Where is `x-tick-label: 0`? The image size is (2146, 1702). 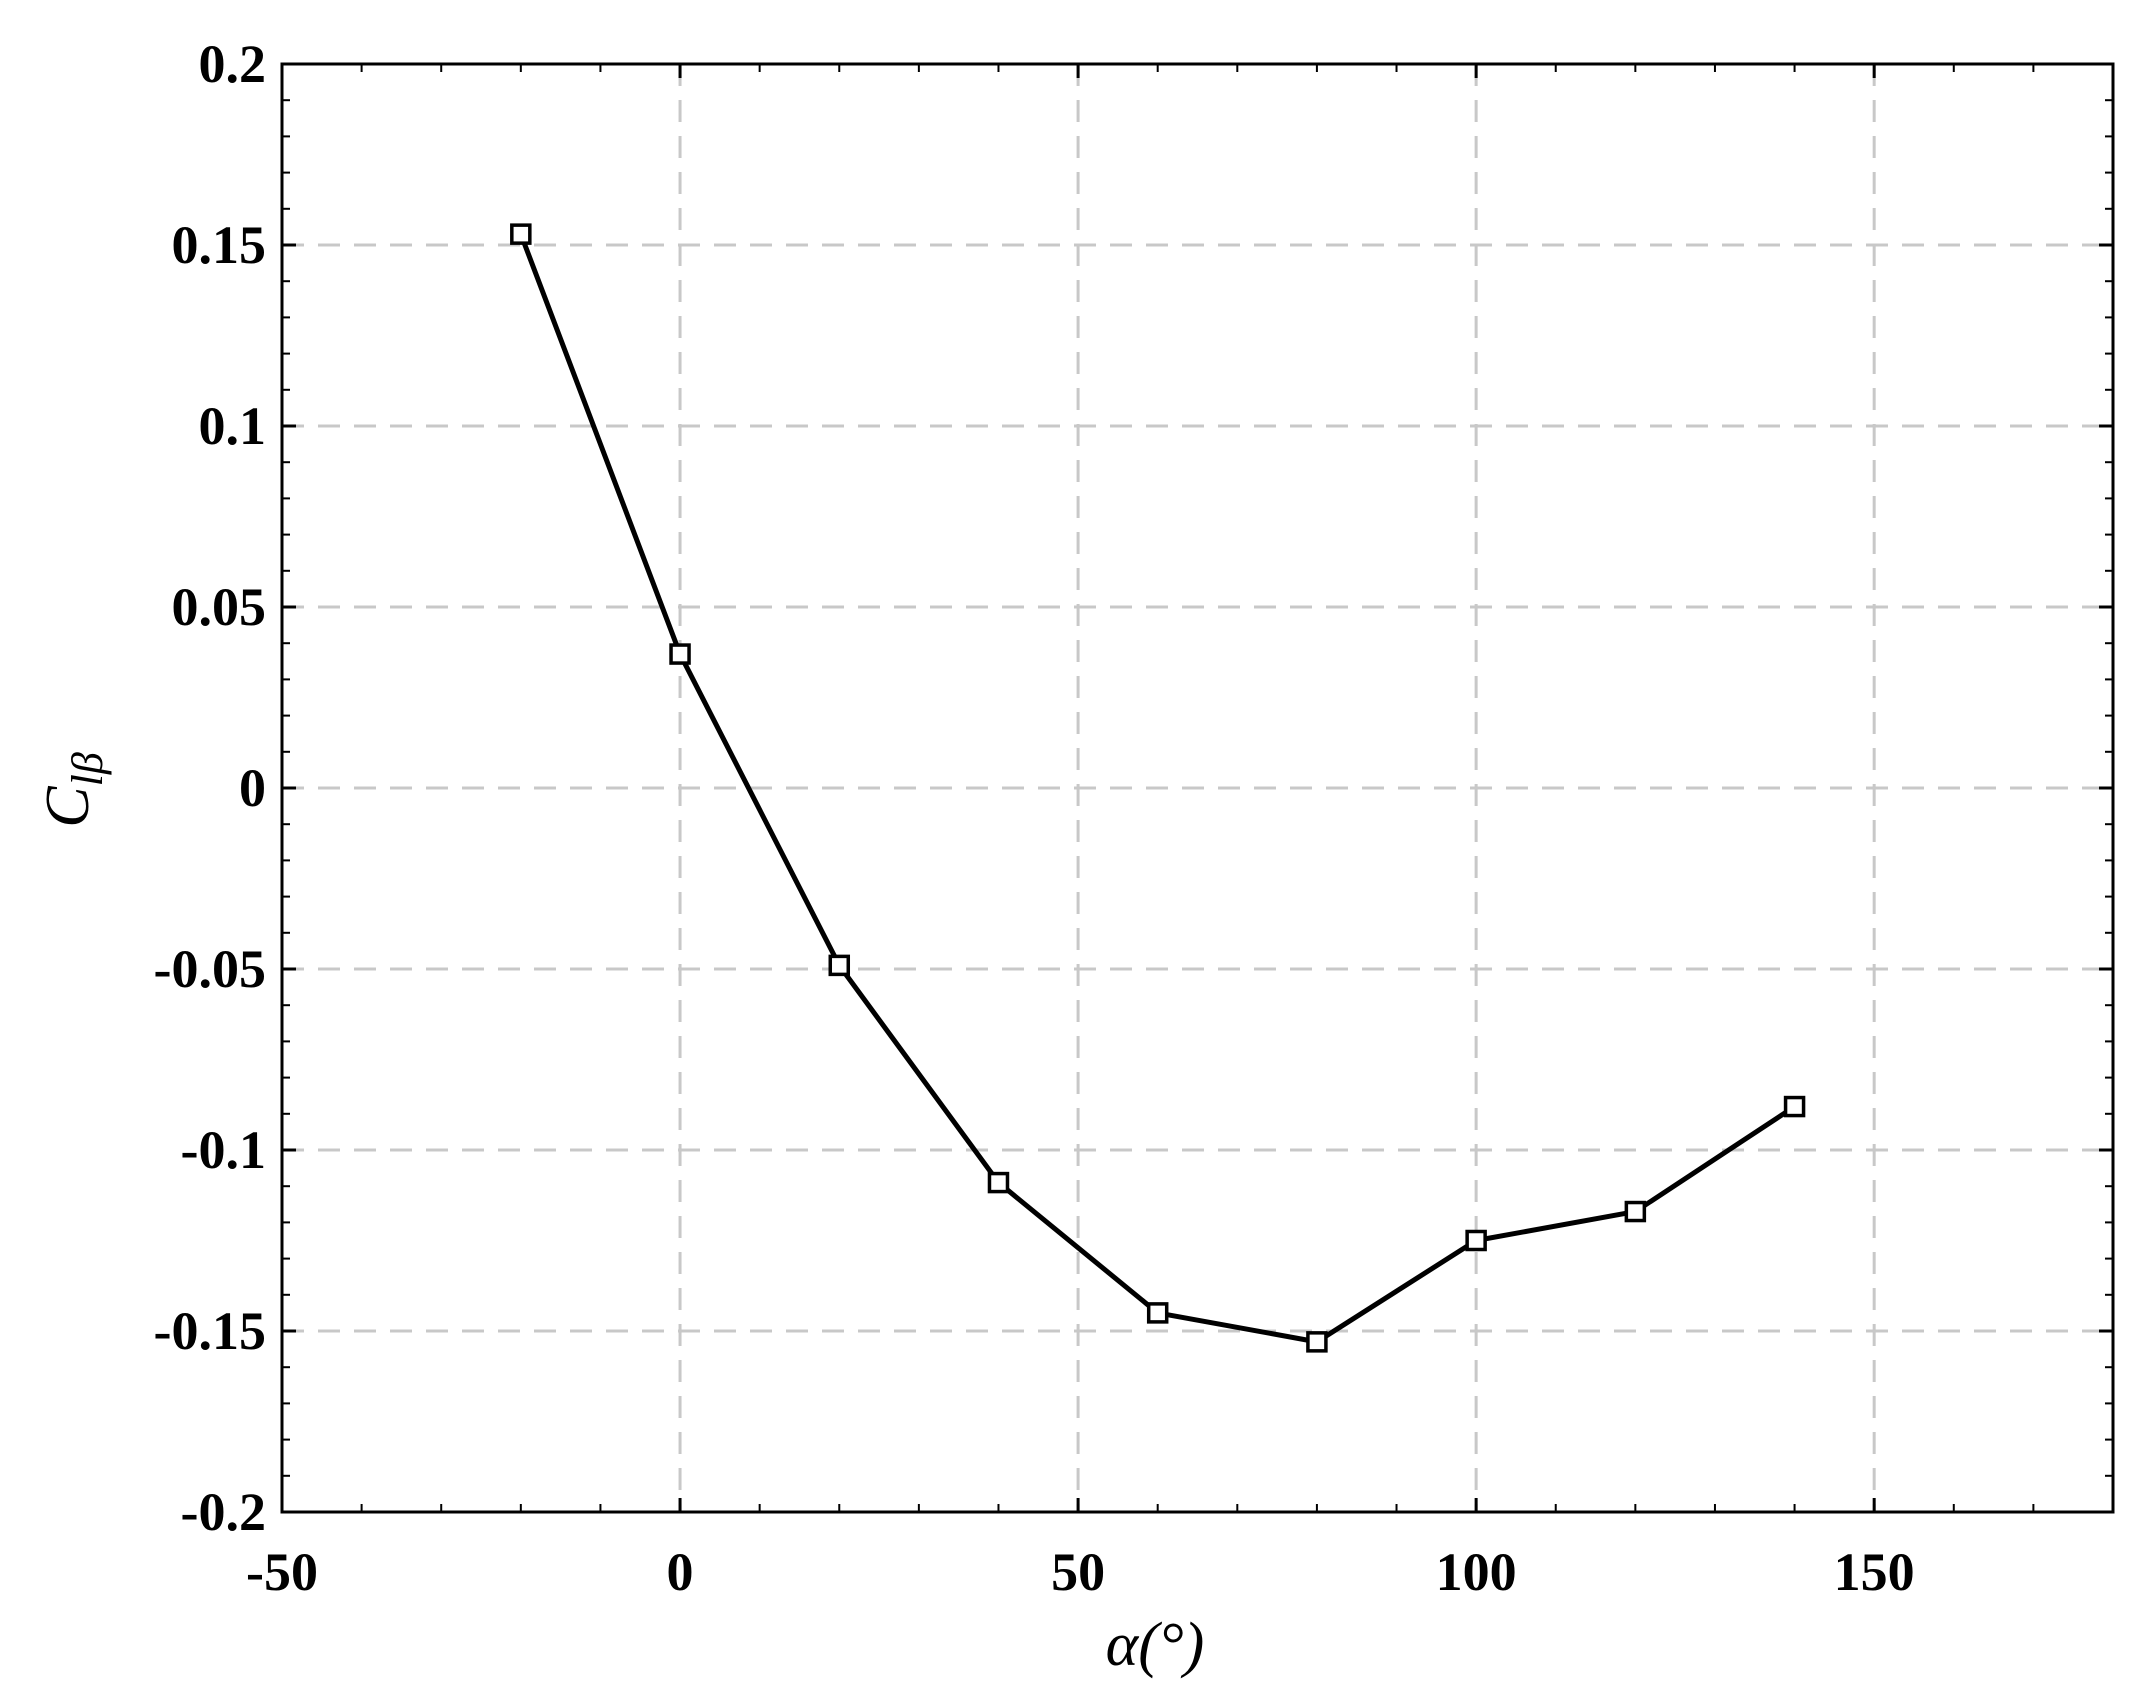
x-tick-label: 0 is located at coordinates (680, 1572).